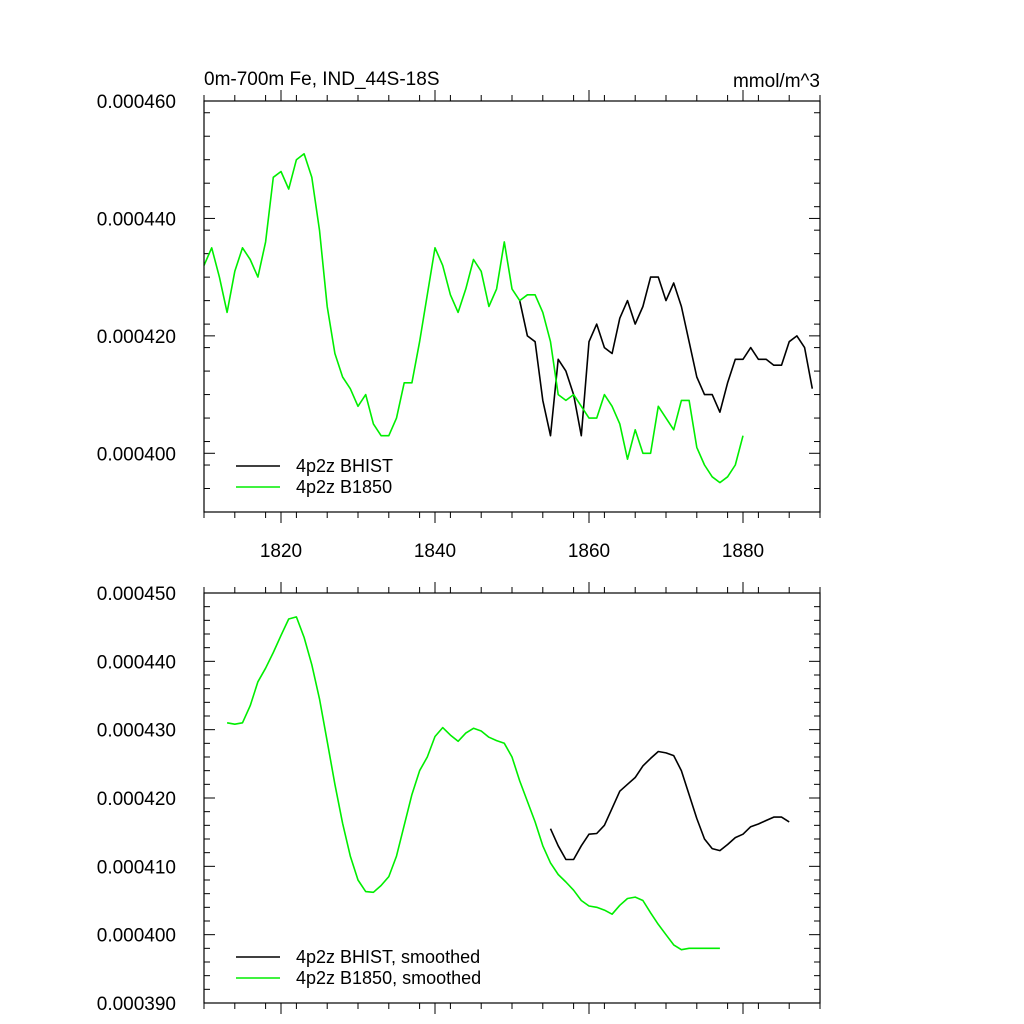 Image resolution: width=1024 pixels, height=1024 pixels. I want to click on top-panel-title: 0m-700m Fe, IND_44S-18S, so click(322, 79).